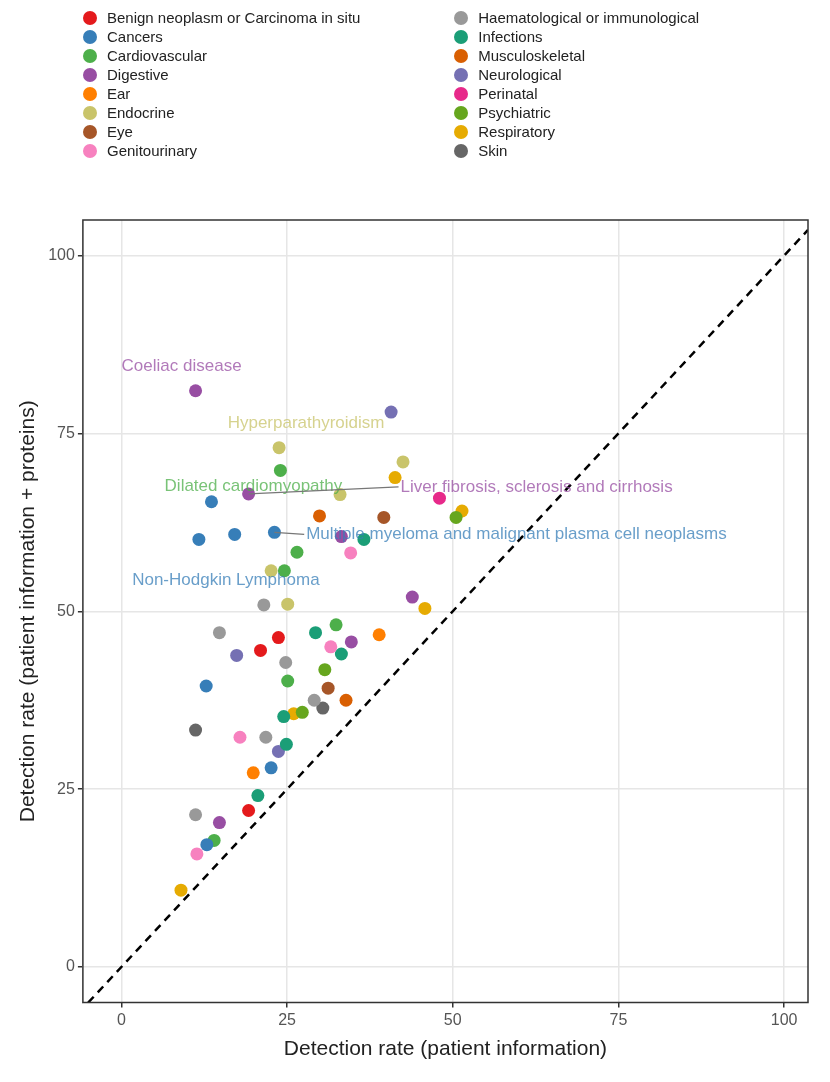 This screenshot has height=1082, width=830. Describe the element at coordinates (306, 423) in the screenshot. I see `annotation: Hyperparathyroidism` at that location.